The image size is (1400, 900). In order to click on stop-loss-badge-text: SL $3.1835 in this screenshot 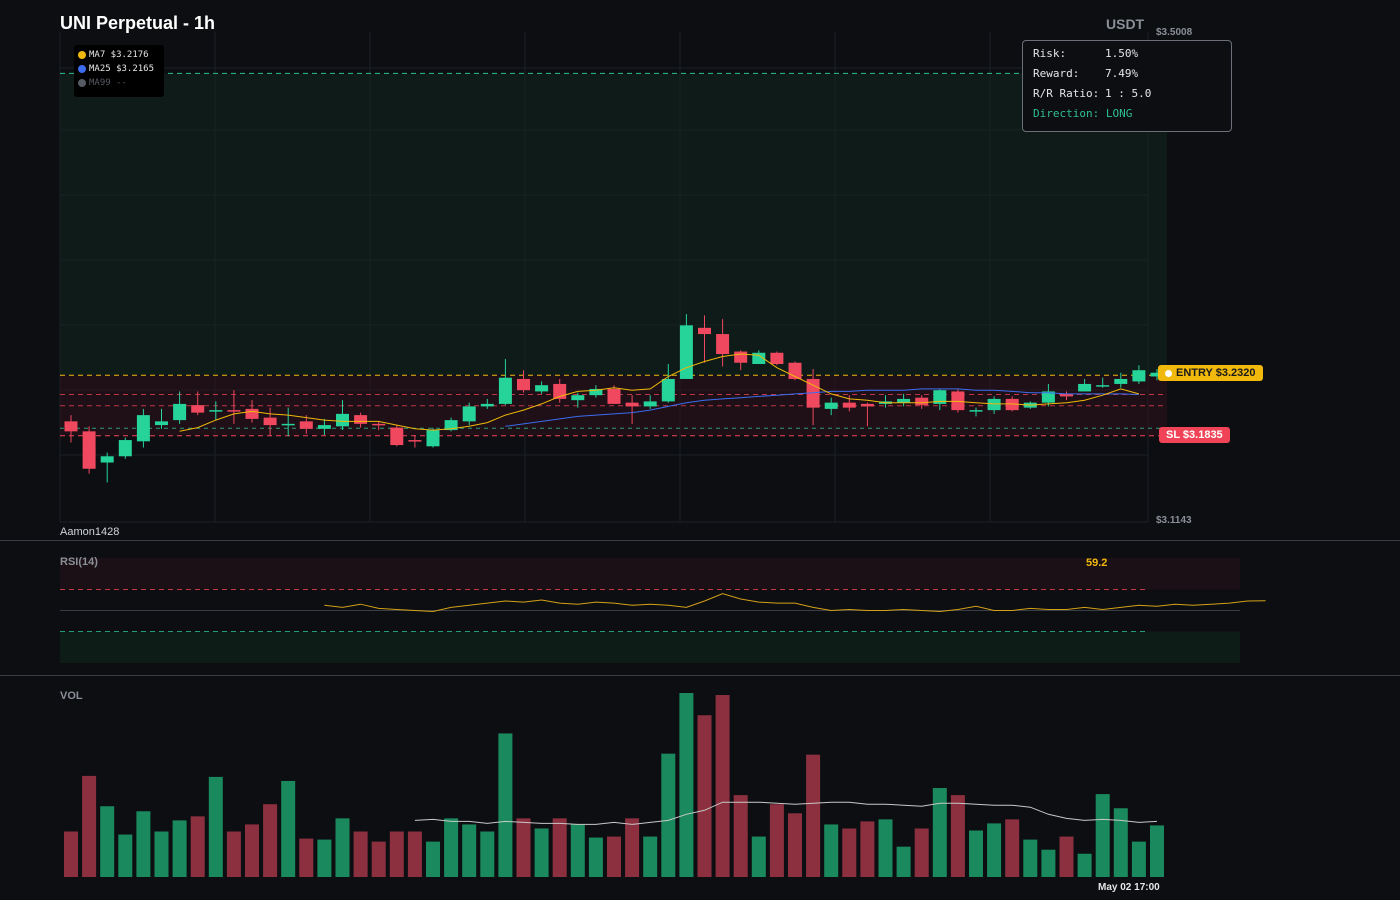, I will do `click(1194, 435)`.